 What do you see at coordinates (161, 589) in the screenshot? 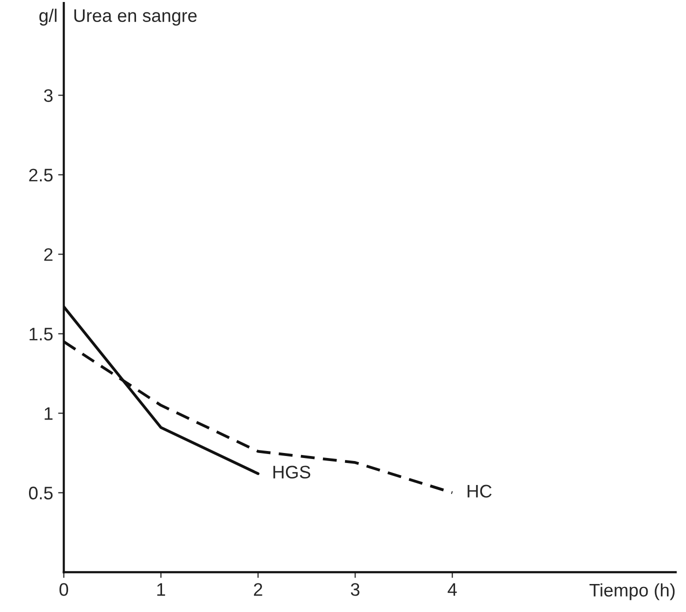
I see `x-tick-label: 1` at bounding box center [161, 589].